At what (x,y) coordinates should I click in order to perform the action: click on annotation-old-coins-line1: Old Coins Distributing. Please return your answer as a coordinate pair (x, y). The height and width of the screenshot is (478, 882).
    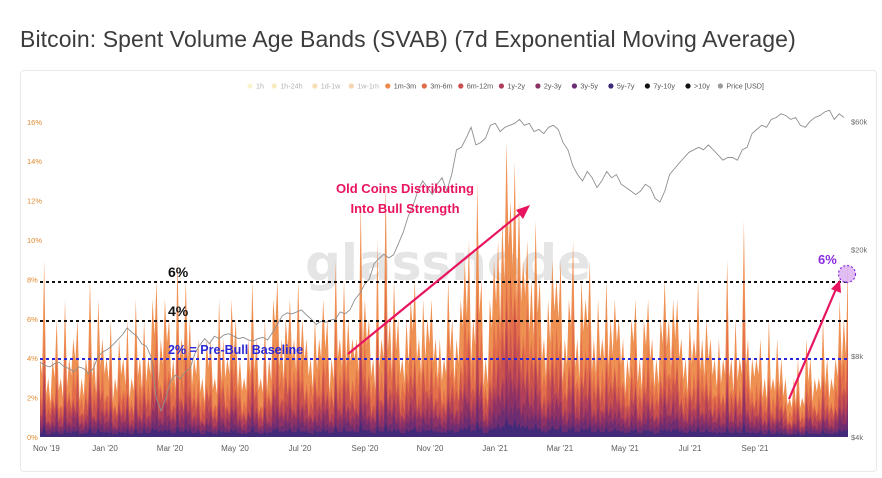
    Looking at the image, I should click on (405, 188).